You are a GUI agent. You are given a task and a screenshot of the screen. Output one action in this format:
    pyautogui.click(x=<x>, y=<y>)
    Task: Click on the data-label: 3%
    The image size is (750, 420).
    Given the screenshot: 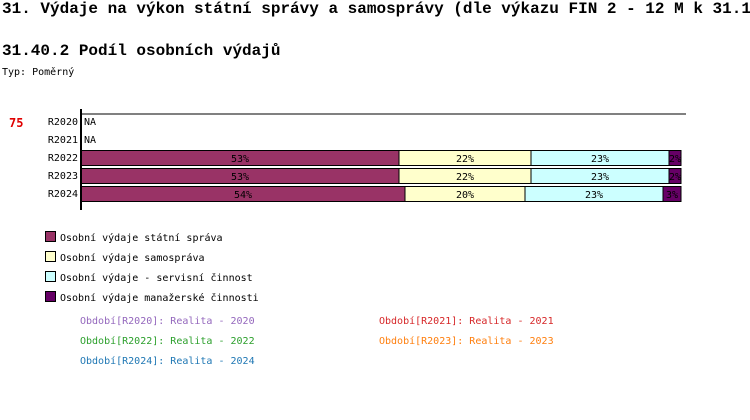 What is the action you would take?
    pyautogui.click(x=672, y=195)
    